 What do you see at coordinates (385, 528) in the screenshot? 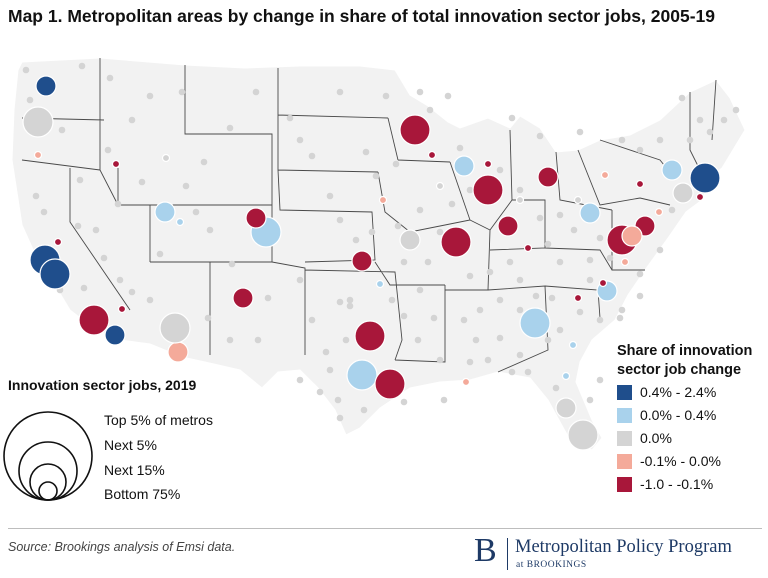
I see `footer-divider` at bounding box center [385, 528].